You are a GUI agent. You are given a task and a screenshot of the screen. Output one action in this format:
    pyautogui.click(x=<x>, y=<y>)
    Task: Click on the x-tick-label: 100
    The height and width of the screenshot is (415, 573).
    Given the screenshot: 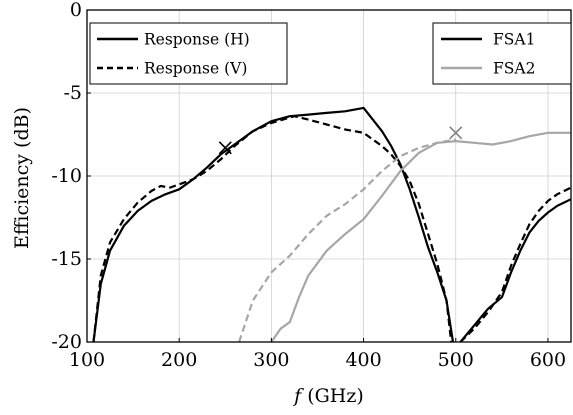 What is the action you would take?
    pyautogui.click(x=87, y=360)
    